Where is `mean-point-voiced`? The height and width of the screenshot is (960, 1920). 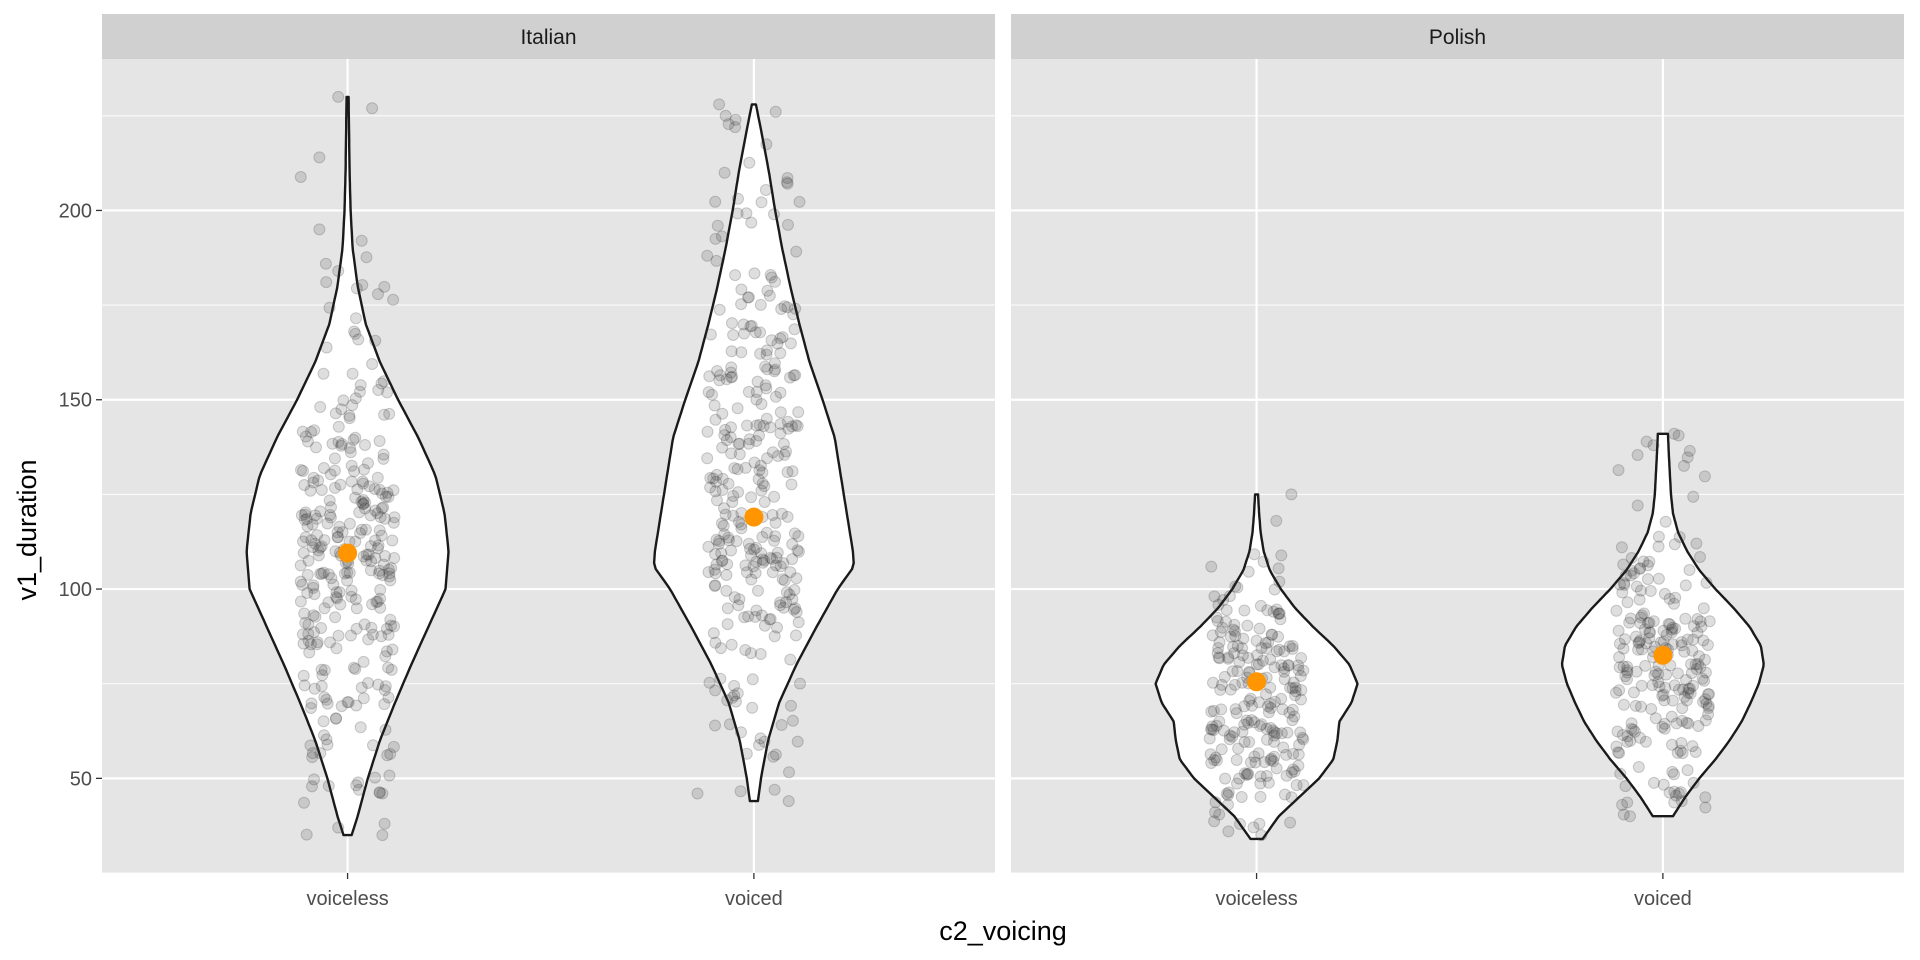
mean-point-voiced is located at coordinates (754, 517).